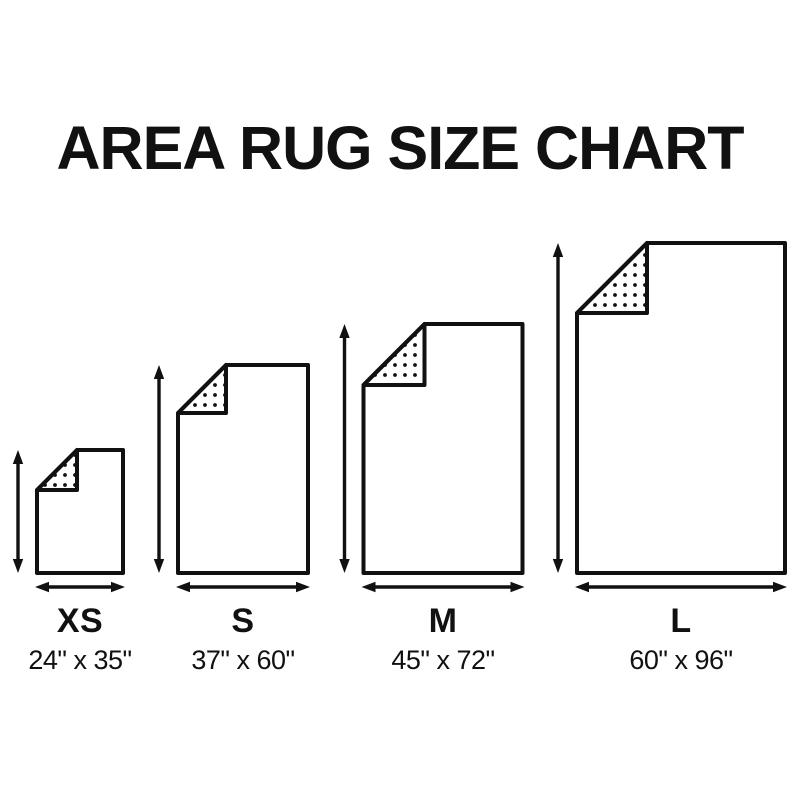 This screenshot has height=800, width=800. Describe the element at coordinates (303, 587) in the screenshot. I see `rug-s-width-arrow-head-end` at that location.